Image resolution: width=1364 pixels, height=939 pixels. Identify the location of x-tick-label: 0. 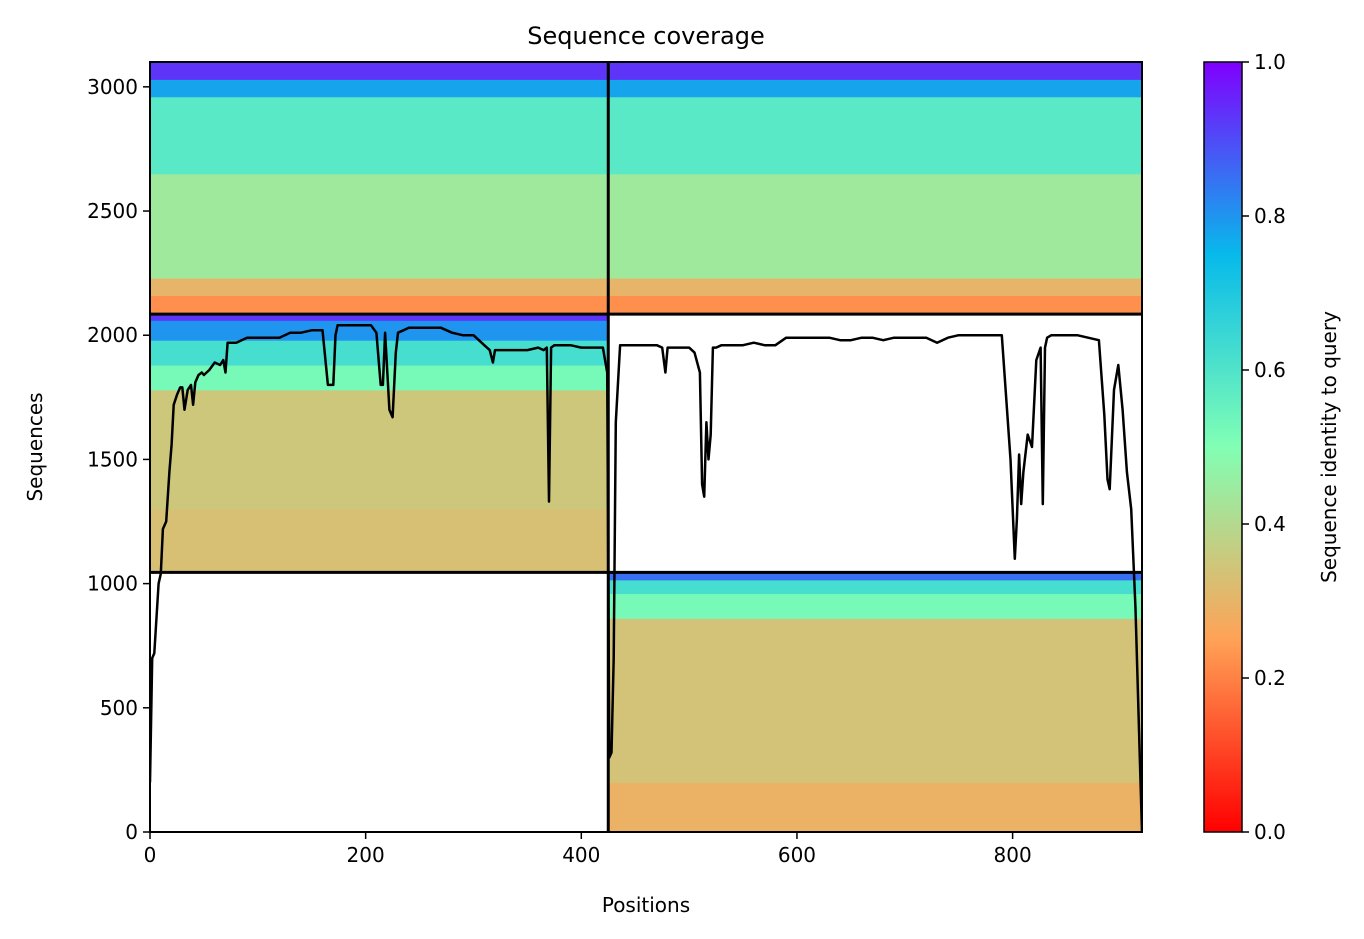
(150, 855).